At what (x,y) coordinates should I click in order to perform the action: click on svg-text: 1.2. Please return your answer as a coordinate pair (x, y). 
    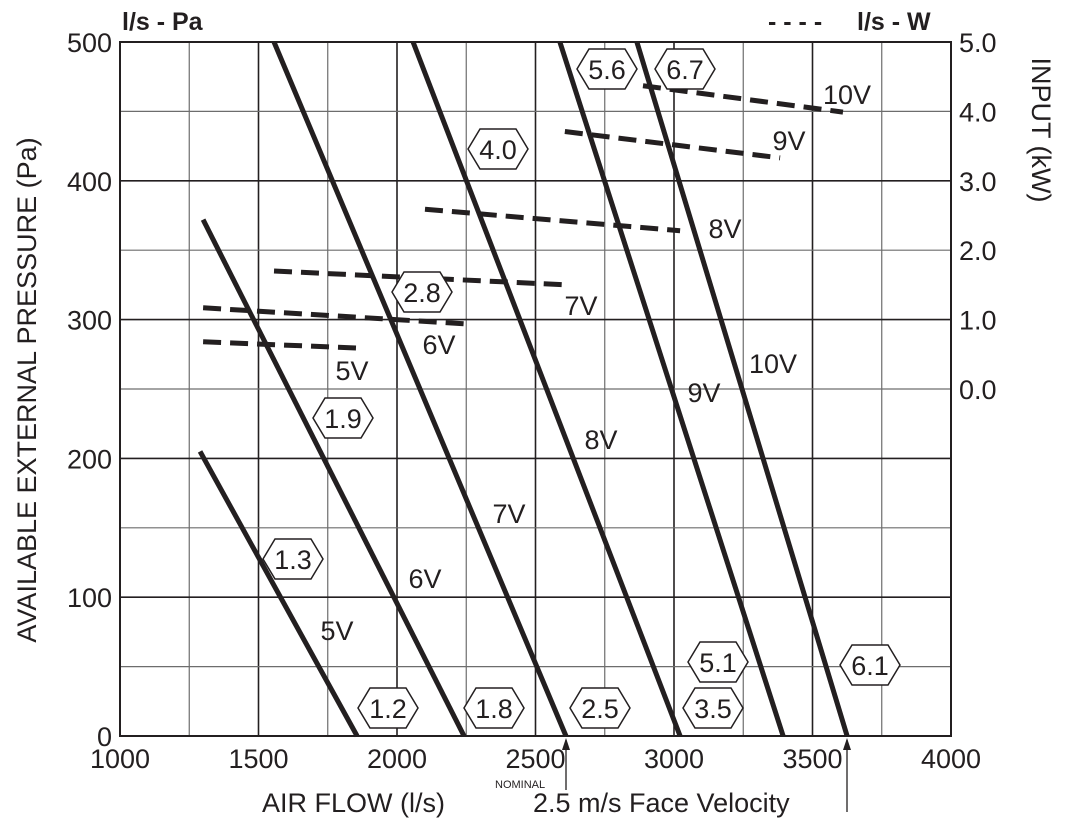
    Looking at the image, I should click on (388, 709).